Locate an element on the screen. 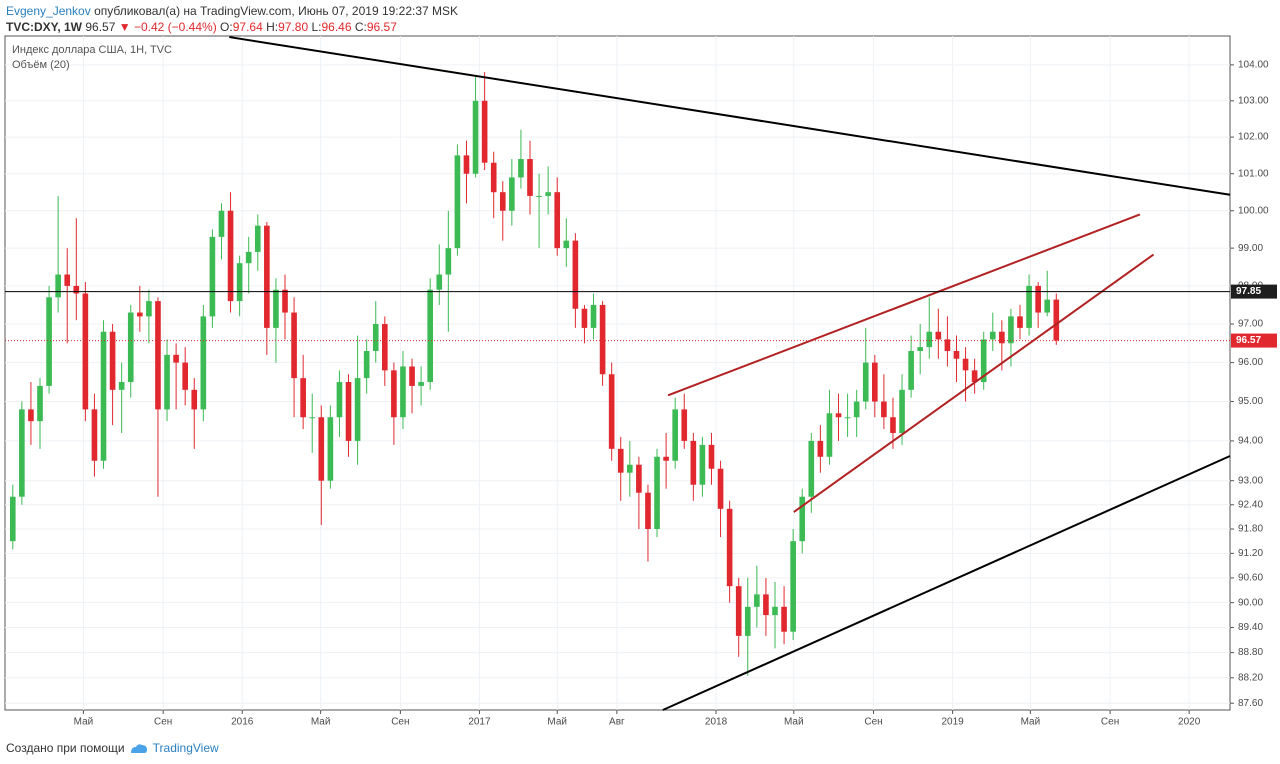  y-tick-label: 89.40 is located at coordinates (1250, 627).